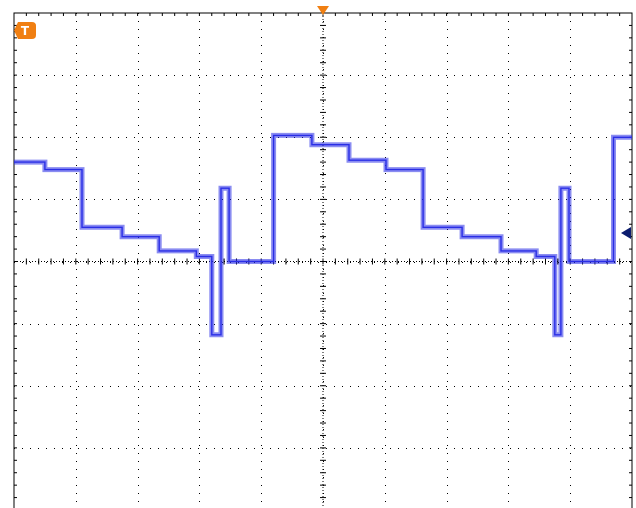  What do you see at coordinates (626, 233) in the screenshot?
I see `channel-ground-marker-icon` at bounding box center [626, 233].